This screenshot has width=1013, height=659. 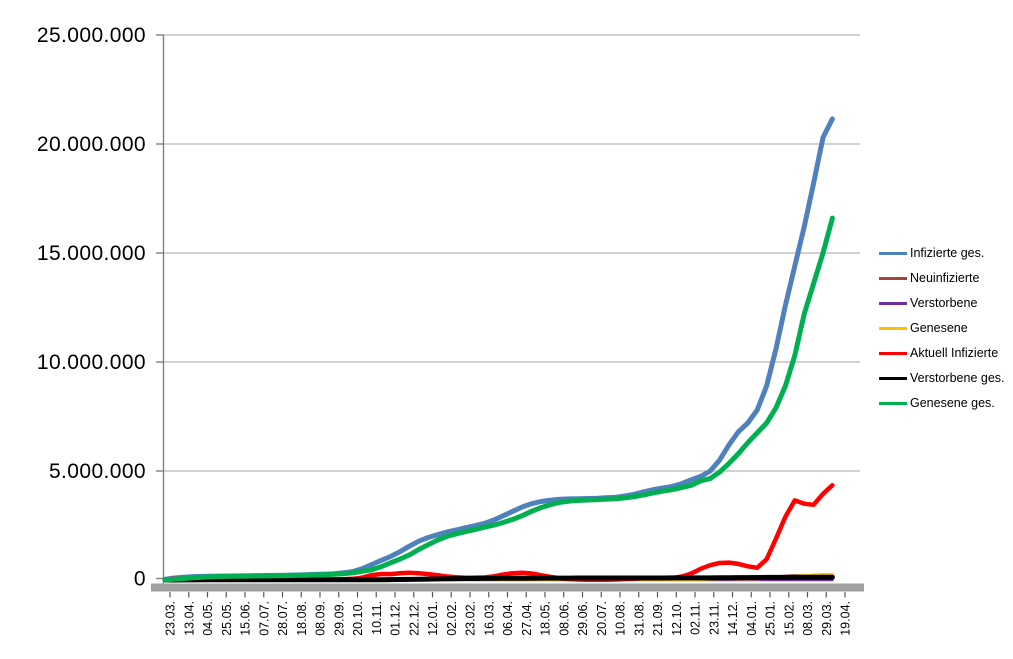 I want to click on x-tick-label: 08.03., so click(x=808, y=618).